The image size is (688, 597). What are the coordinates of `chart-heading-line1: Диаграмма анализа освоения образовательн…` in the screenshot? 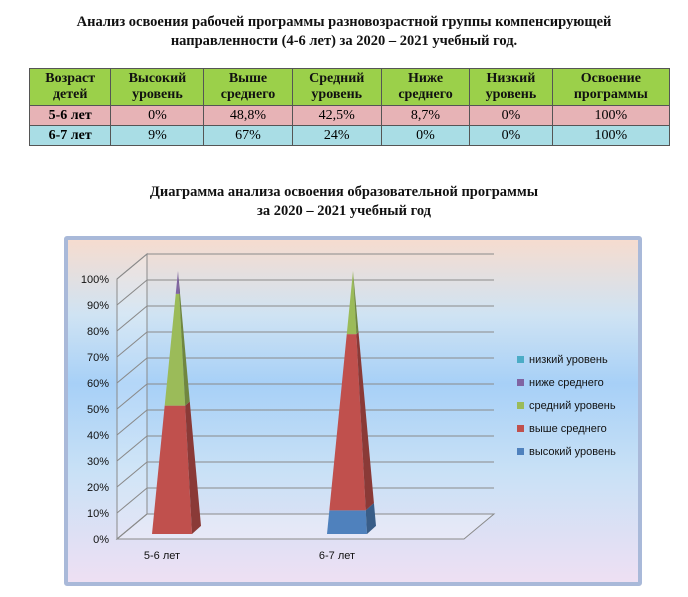 It's located at (344, 192).